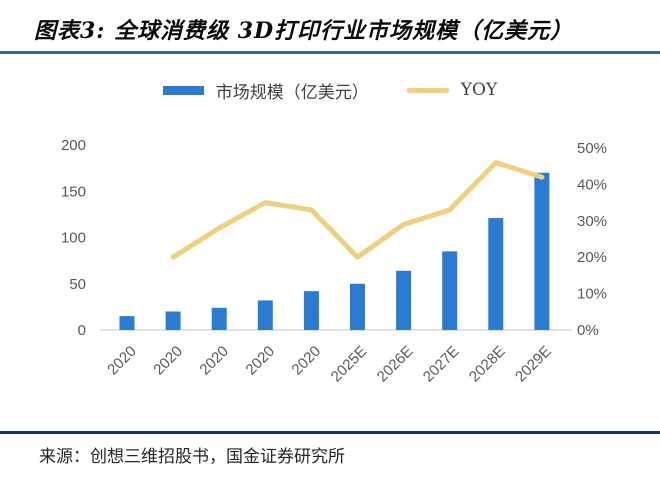  Describe the element at coordinates (183, 90) in the screenshot. I see `legend-bar-swatch` at that location.